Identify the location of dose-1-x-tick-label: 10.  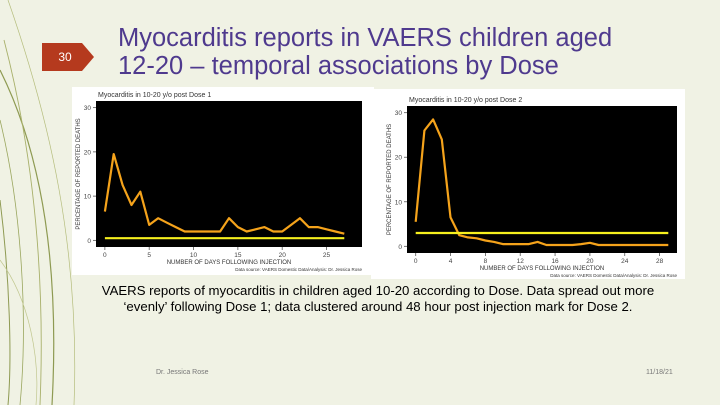
(194, 255).